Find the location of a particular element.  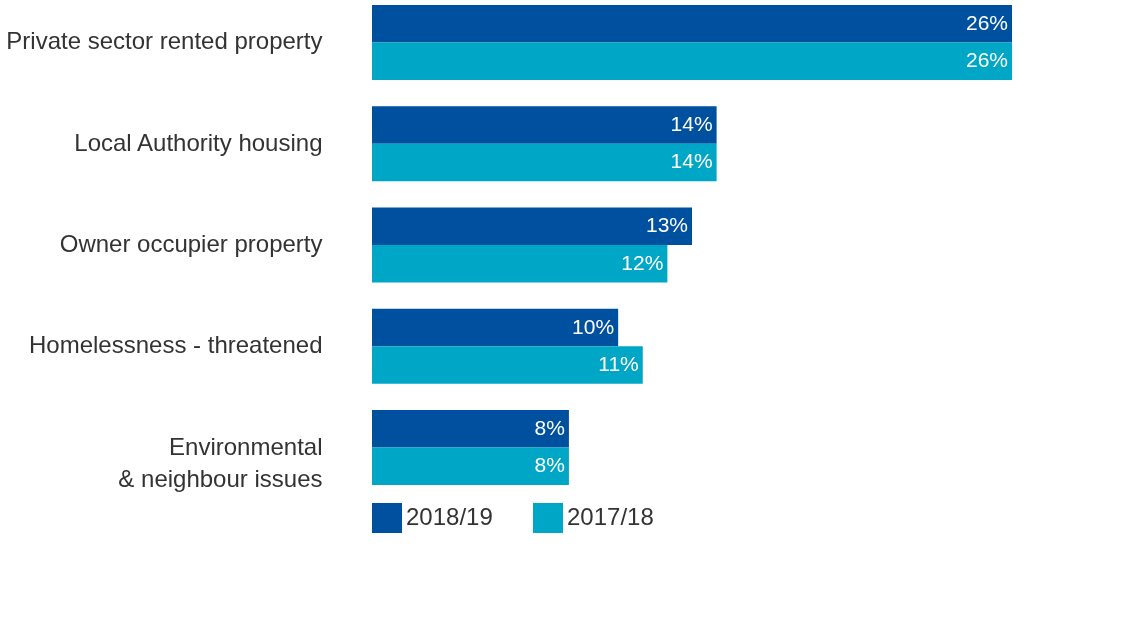

legend-label: 2017/18 is located at coordinates (610, 516).